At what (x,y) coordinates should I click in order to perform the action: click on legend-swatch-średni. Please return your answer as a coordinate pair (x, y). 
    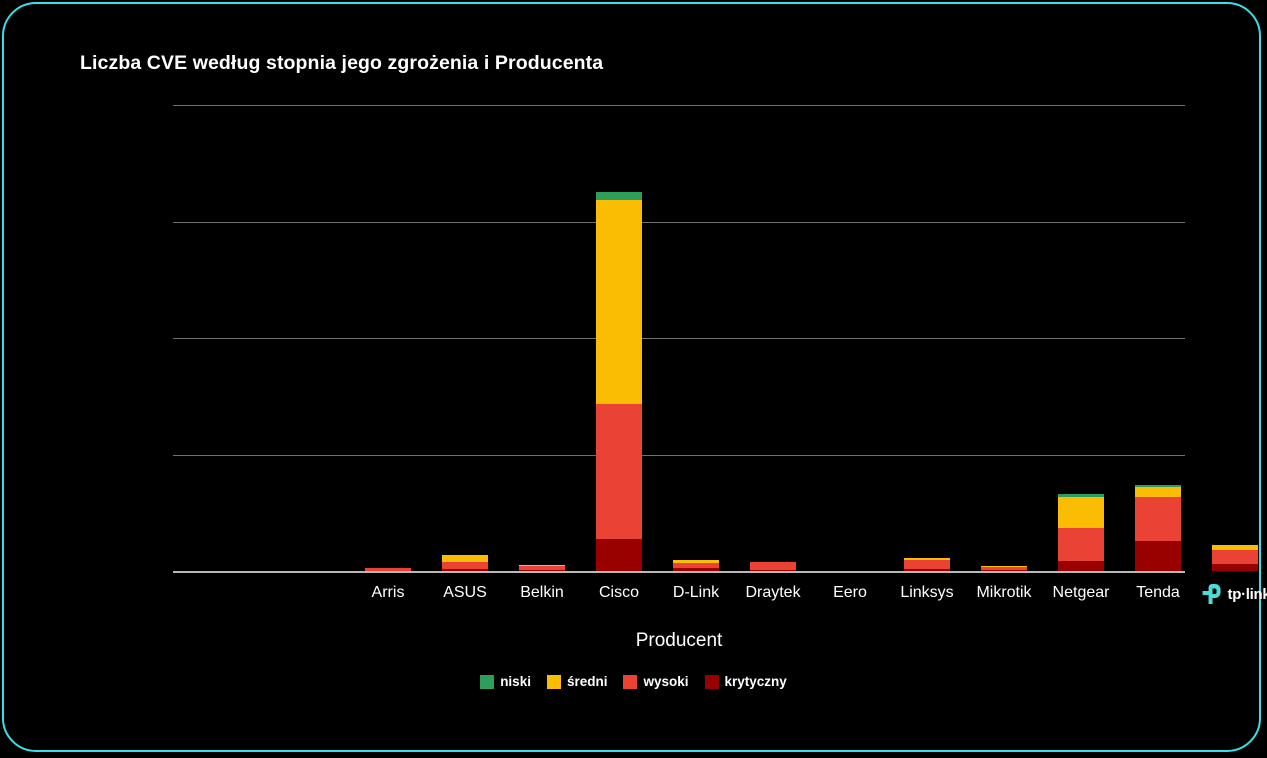
    Looking at the image, I should click on (553, 681).